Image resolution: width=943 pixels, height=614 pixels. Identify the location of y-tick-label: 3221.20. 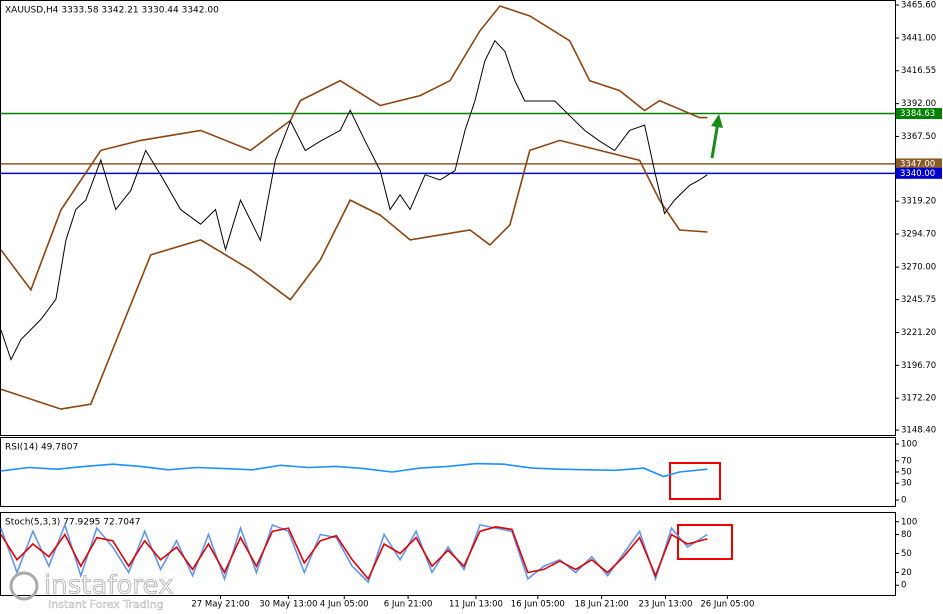
(918, 333).